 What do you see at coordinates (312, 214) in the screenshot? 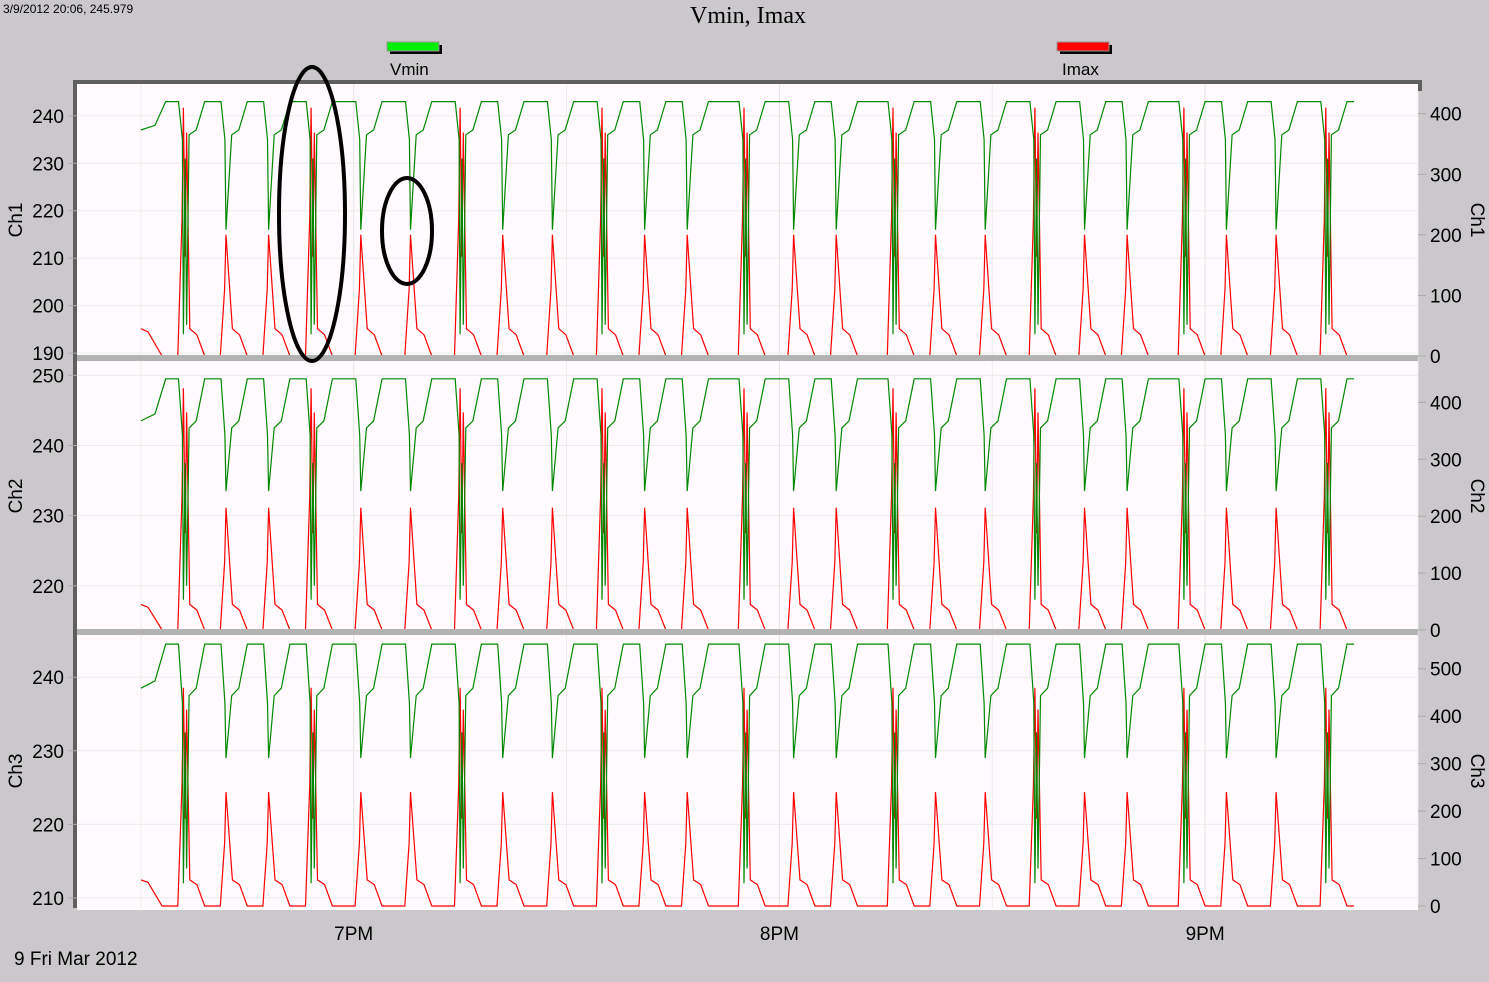
I see `annotation-ellipse-large` at bounding box center [312, 214].